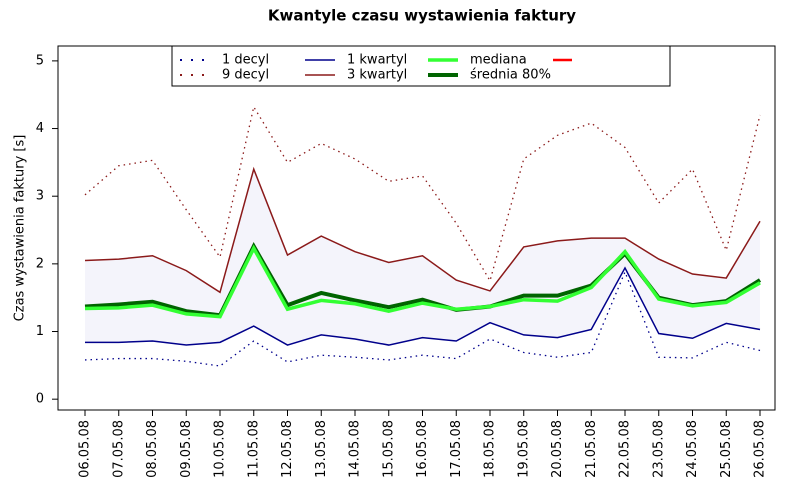 The height and width of the screenshot is (494, 800). What do you see at coordinates (40, 331) in the screenshot?
I see `y-tick-label: 1` at bounding box center [40, 331].